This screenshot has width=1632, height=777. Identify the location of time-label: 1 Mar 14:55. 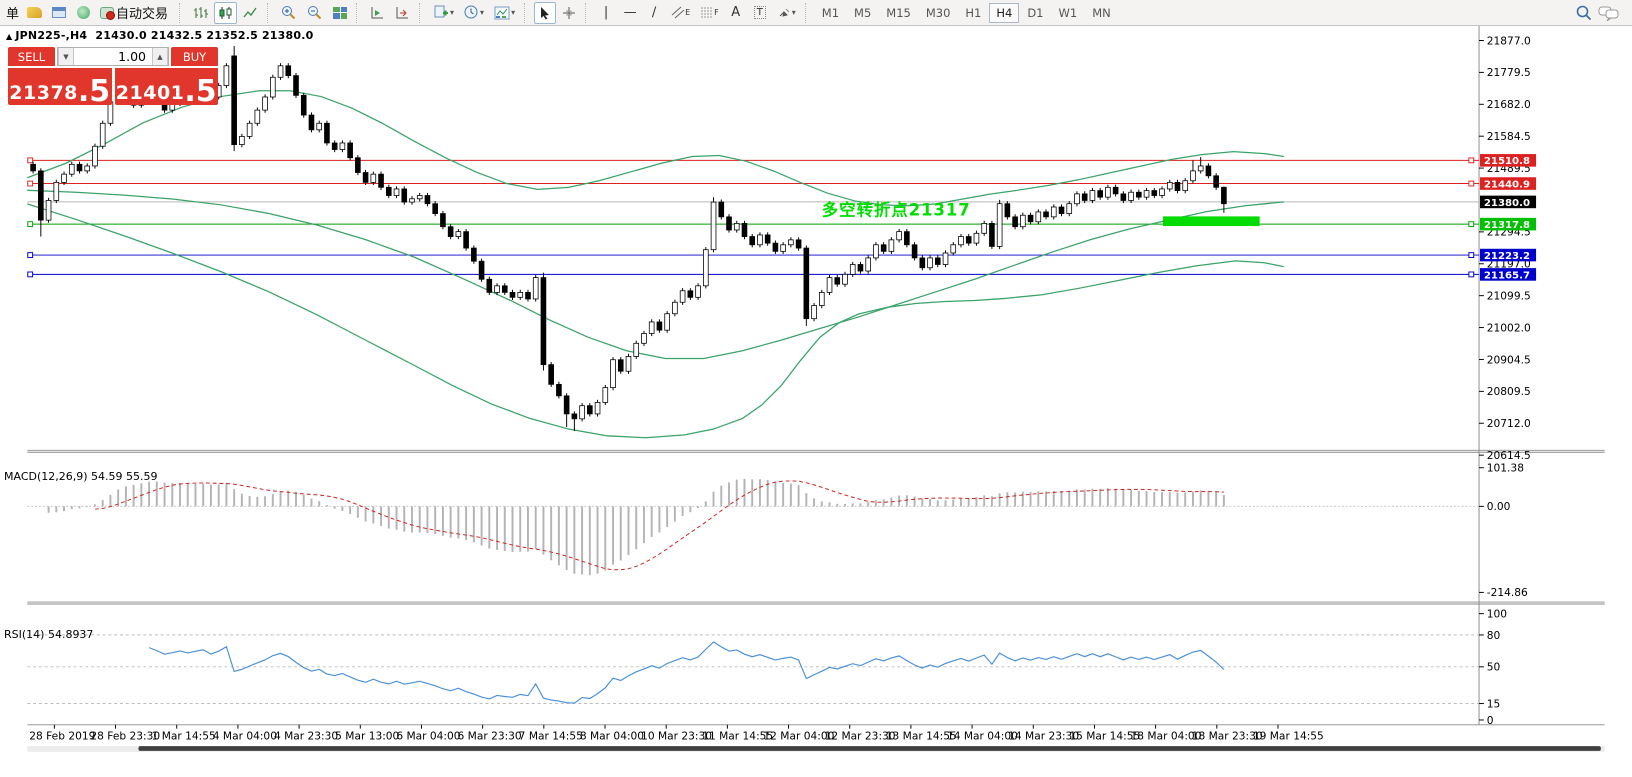
(184, 735).